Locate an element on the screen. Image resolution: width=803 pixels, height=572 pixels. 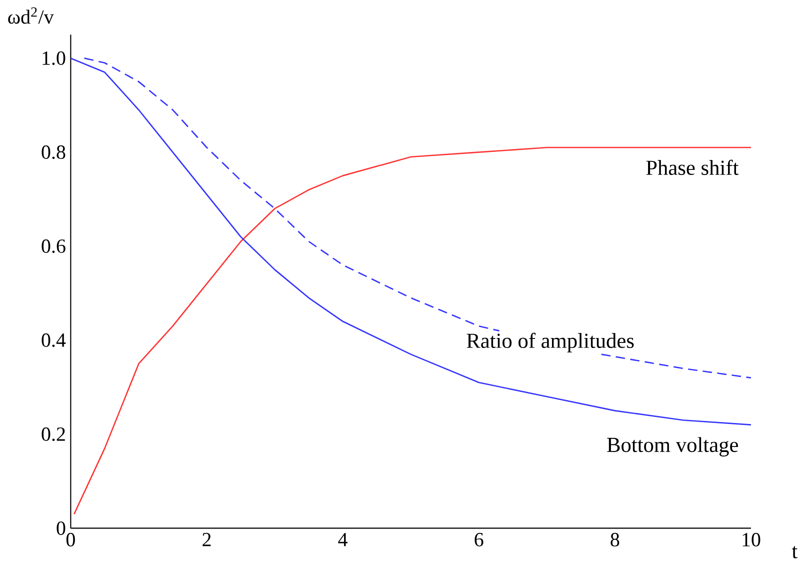
x-tick-label: 4 is located at coordinates (343, 539).